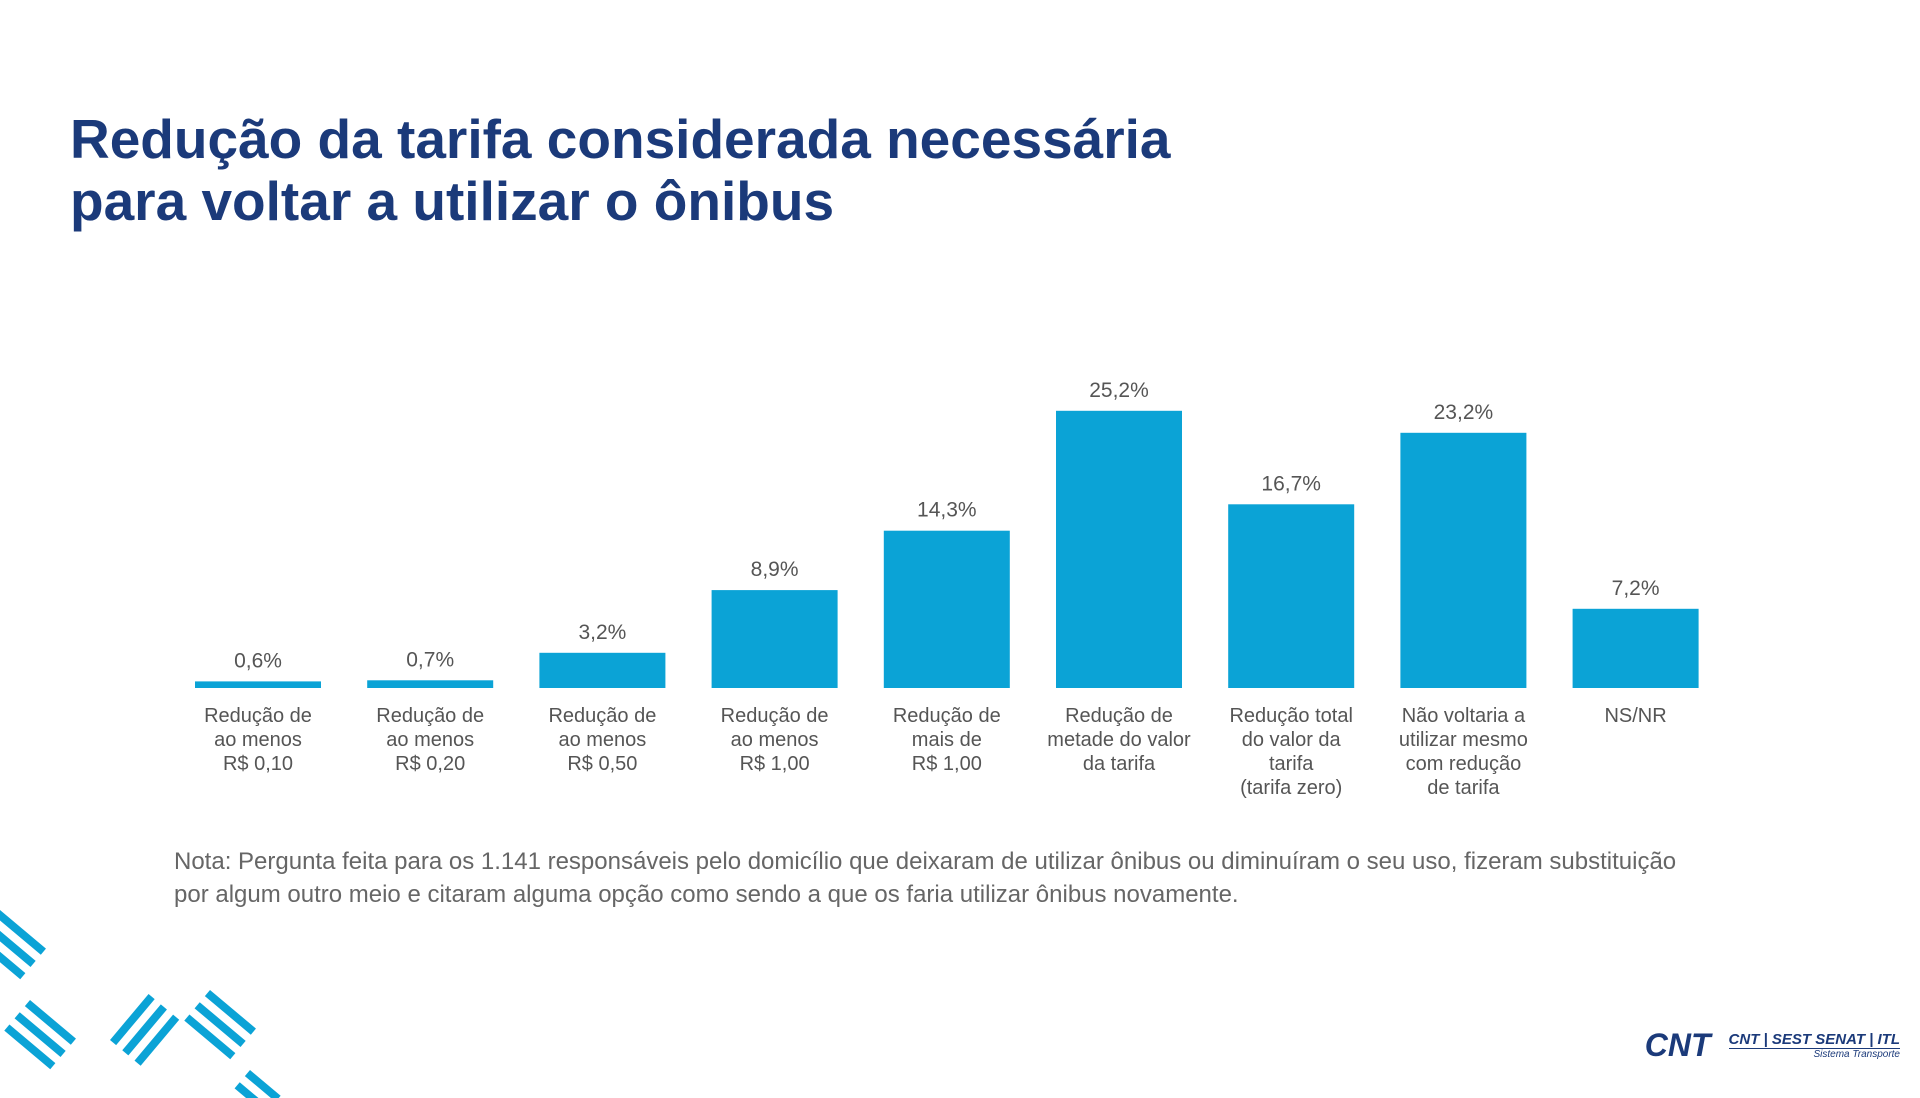 The width and height of the screenshot is (1920, 1098). I want to click on category-label: Redução de ao menos R$ 0,10, so click(258, 740).